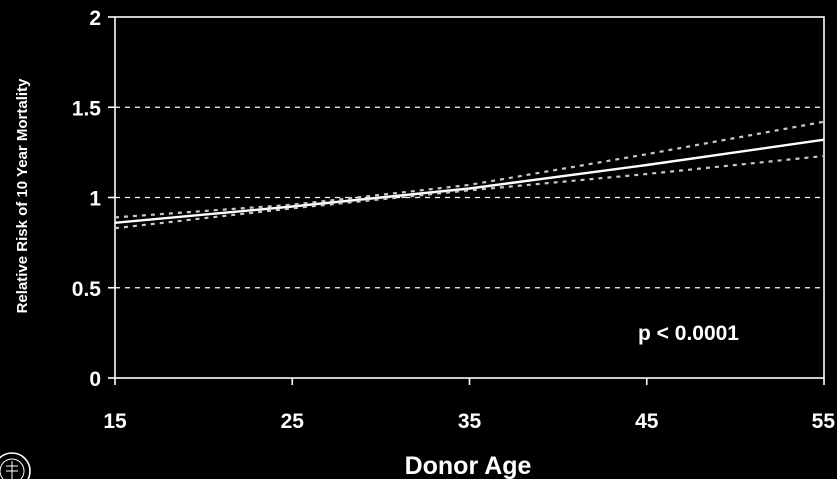  What do you see at coordinates (688, 333) in the screenshot?
I see `p-value-annotation: p < 0.0001` at bounding box center [688, 333].